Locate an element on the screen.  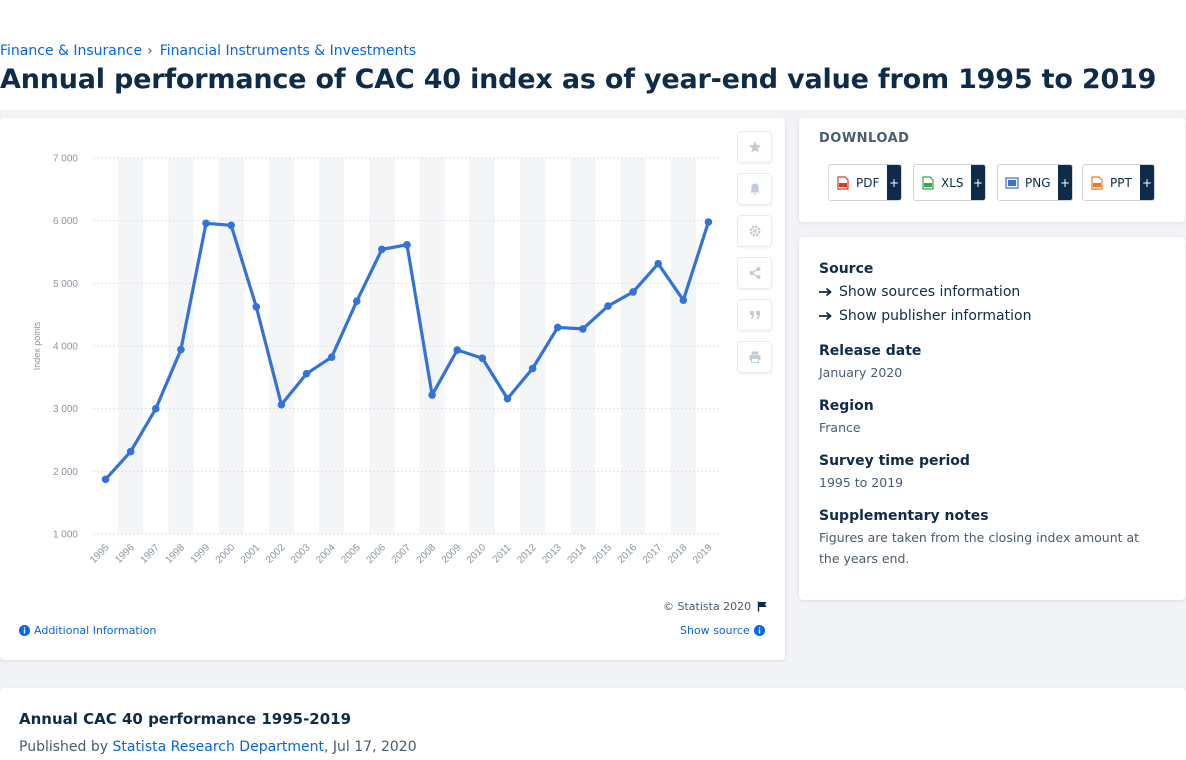
release-date-value: January 2020 is located at coordinates (861, 372).